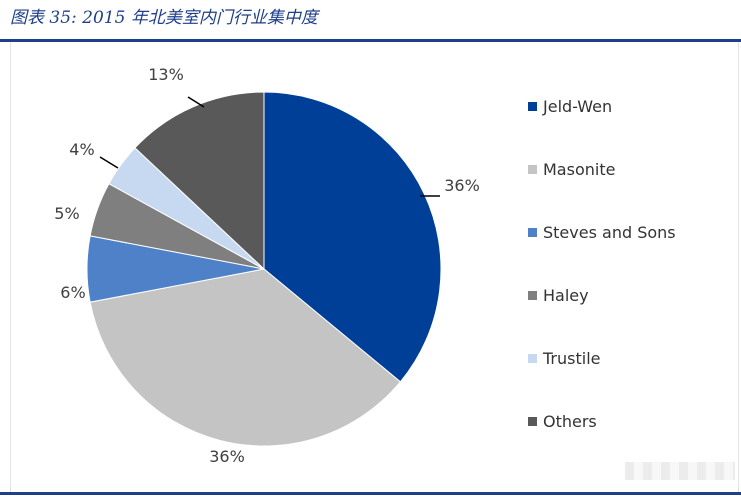 This screenshot has width=741, height=499. Describe the element at coordinates (72, 292) in the screenshot. I see `data-label-steves-and-sons: 6%` at that location.